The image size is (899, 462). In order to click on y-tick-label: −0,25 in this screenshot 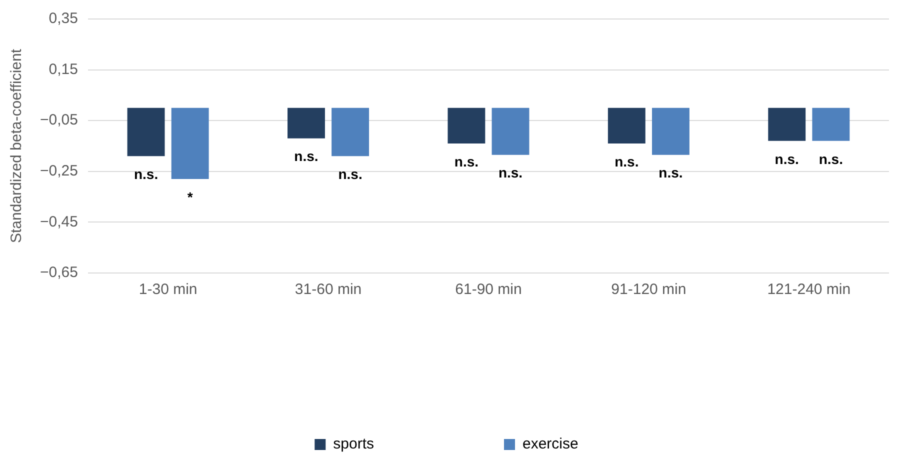, I will do `click(59, 171)`.